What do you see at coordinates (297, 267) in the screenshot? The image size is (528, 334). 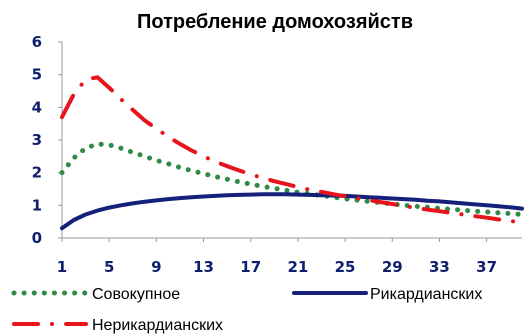 I see `x-tick-label: 21` at bounding box center [297, 267].